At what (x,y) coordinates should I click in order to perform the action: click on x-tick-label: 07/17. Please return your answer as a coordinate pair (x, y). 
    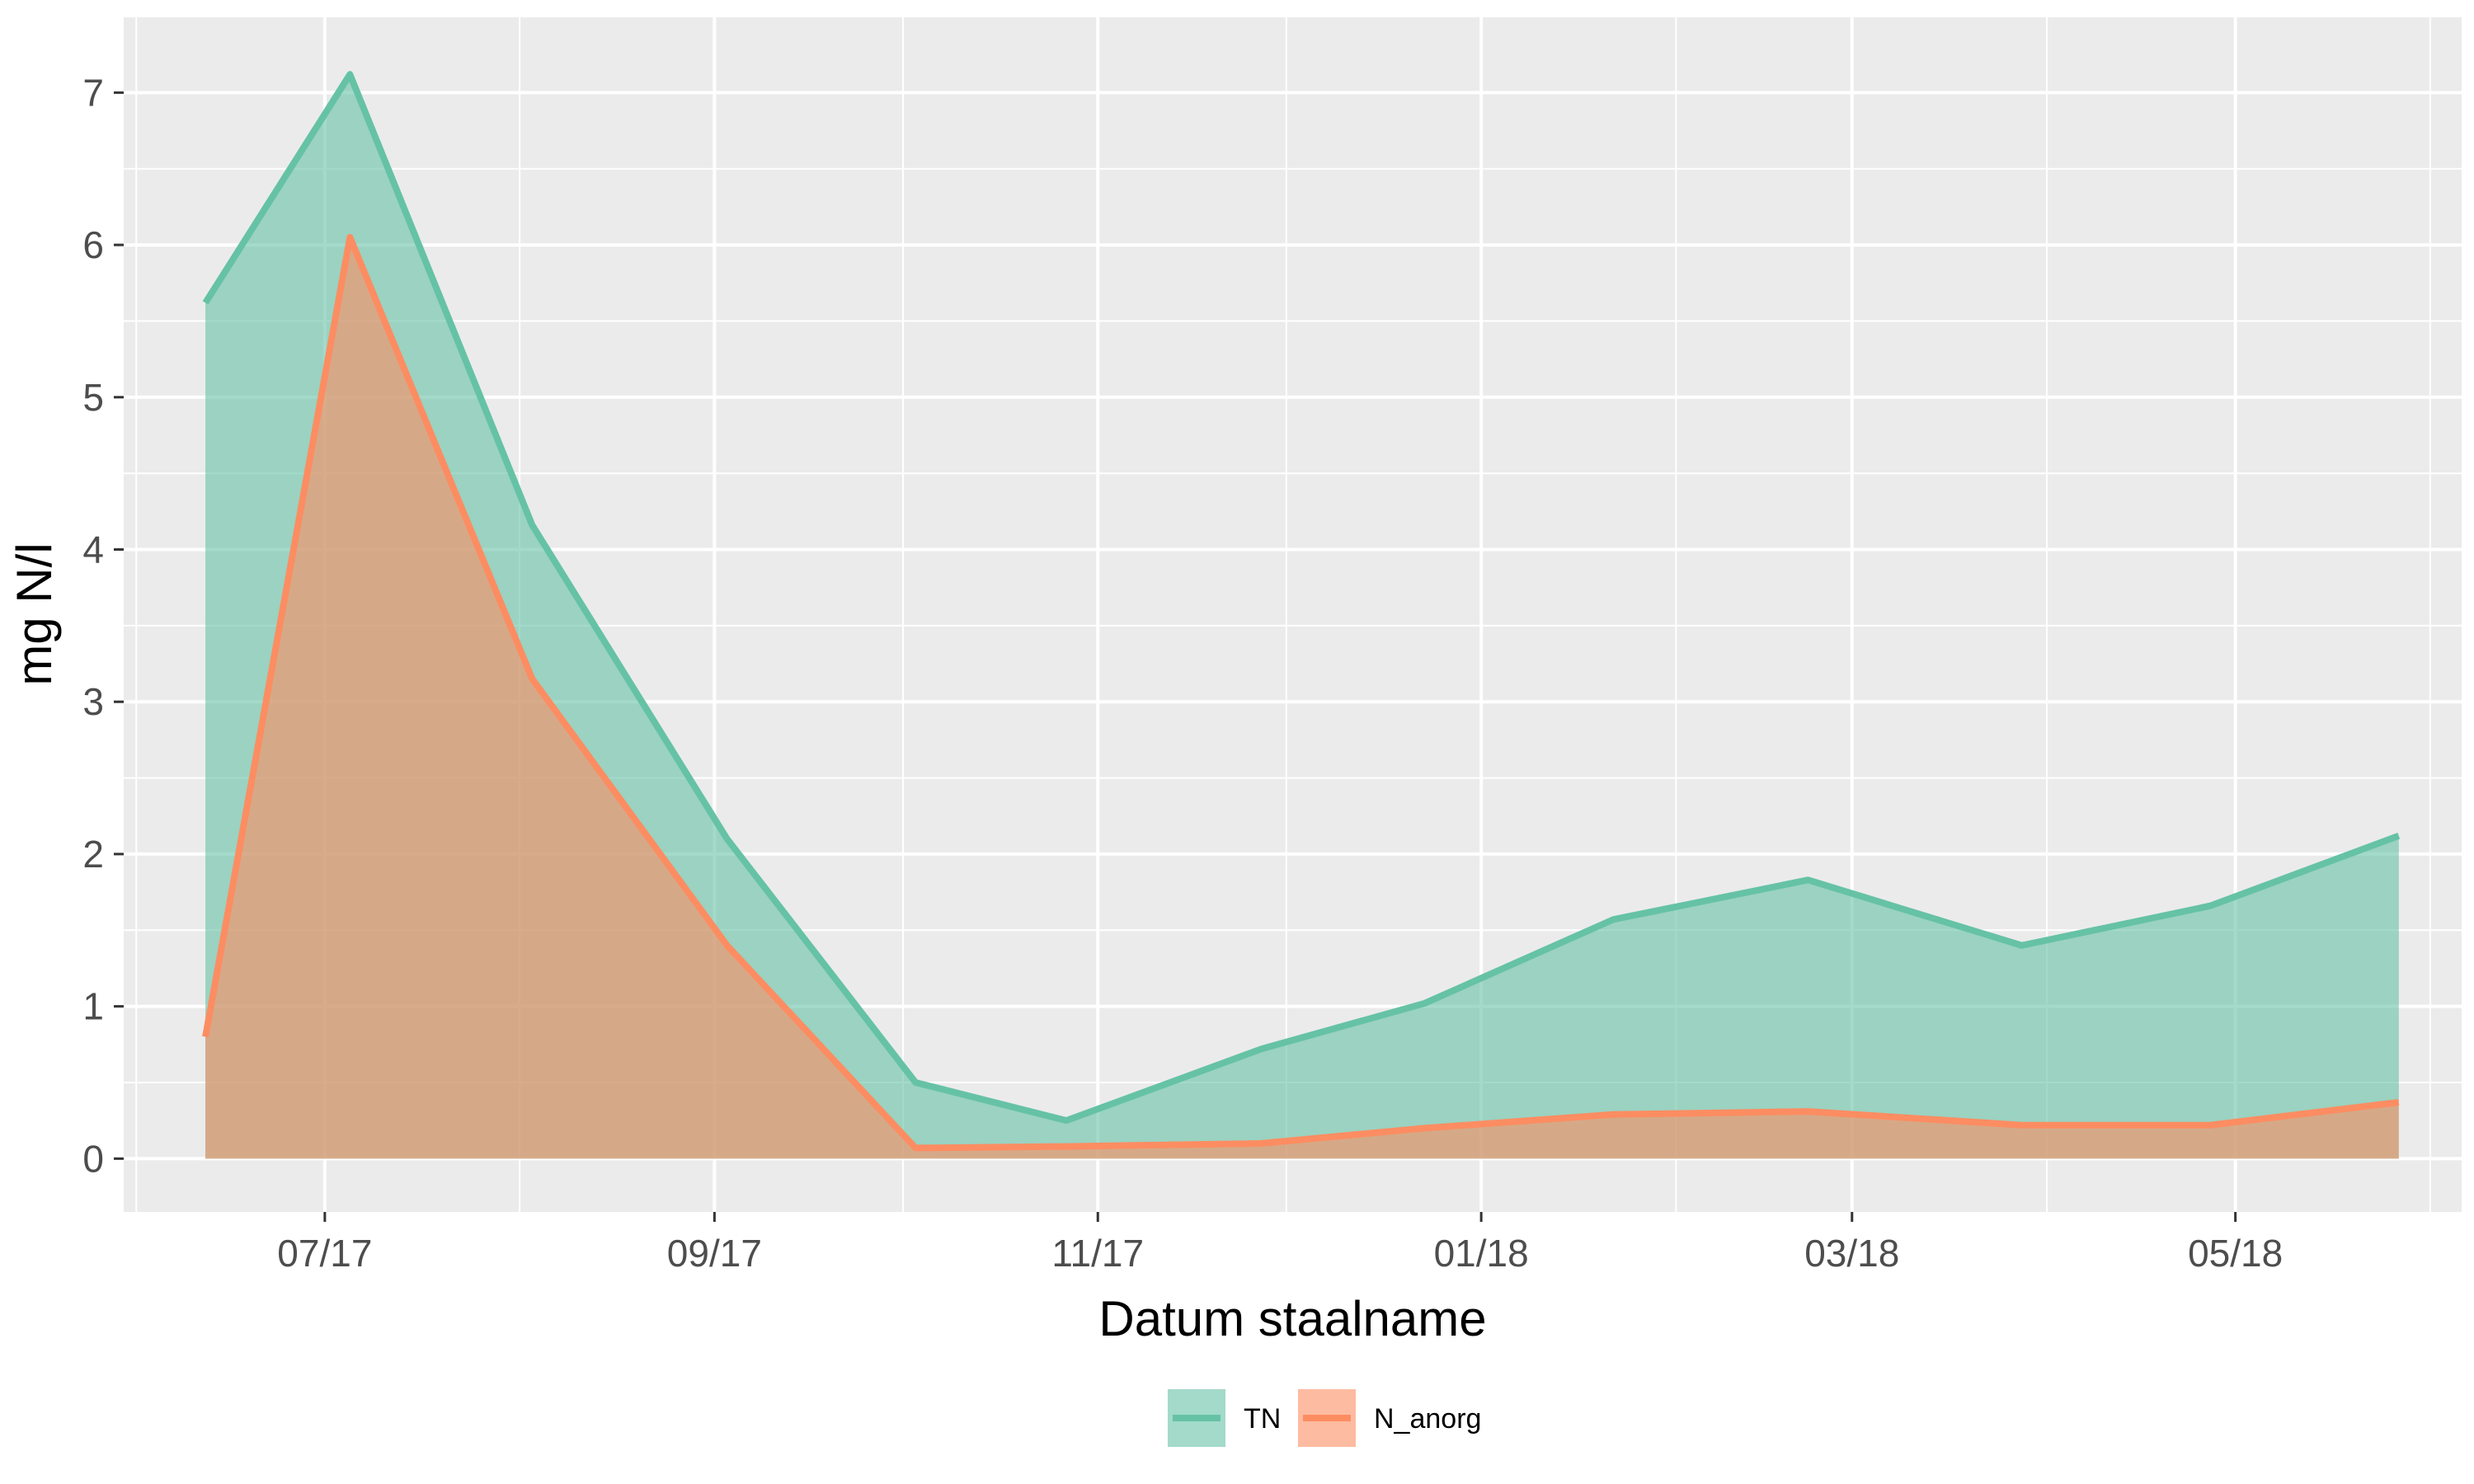
    Looking at the image, I should click on (324, 1253).